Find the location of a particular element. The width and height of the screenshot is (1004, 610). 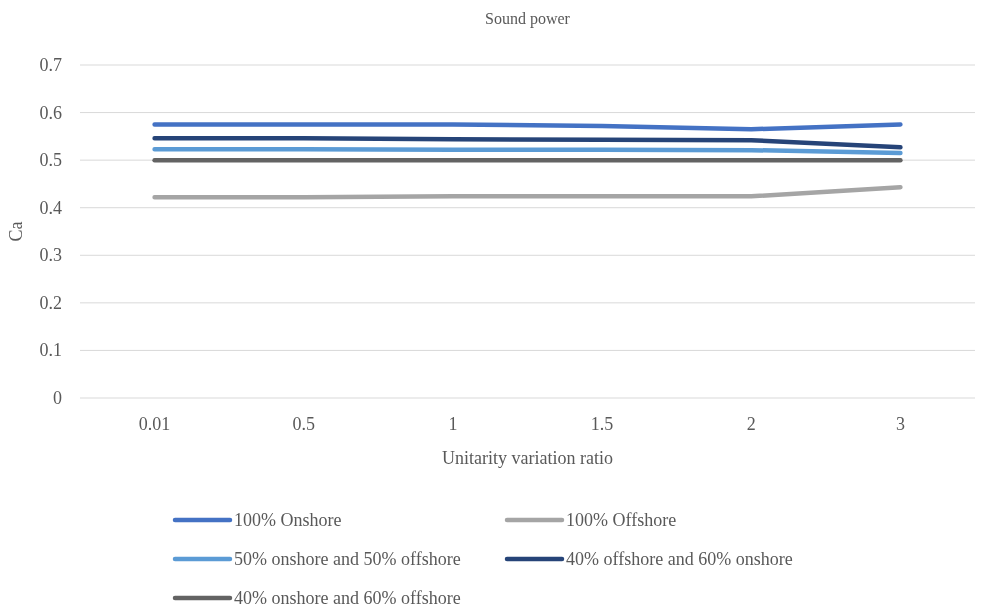

y-tick-label: 0.1 is located at coordinates (50, 350).